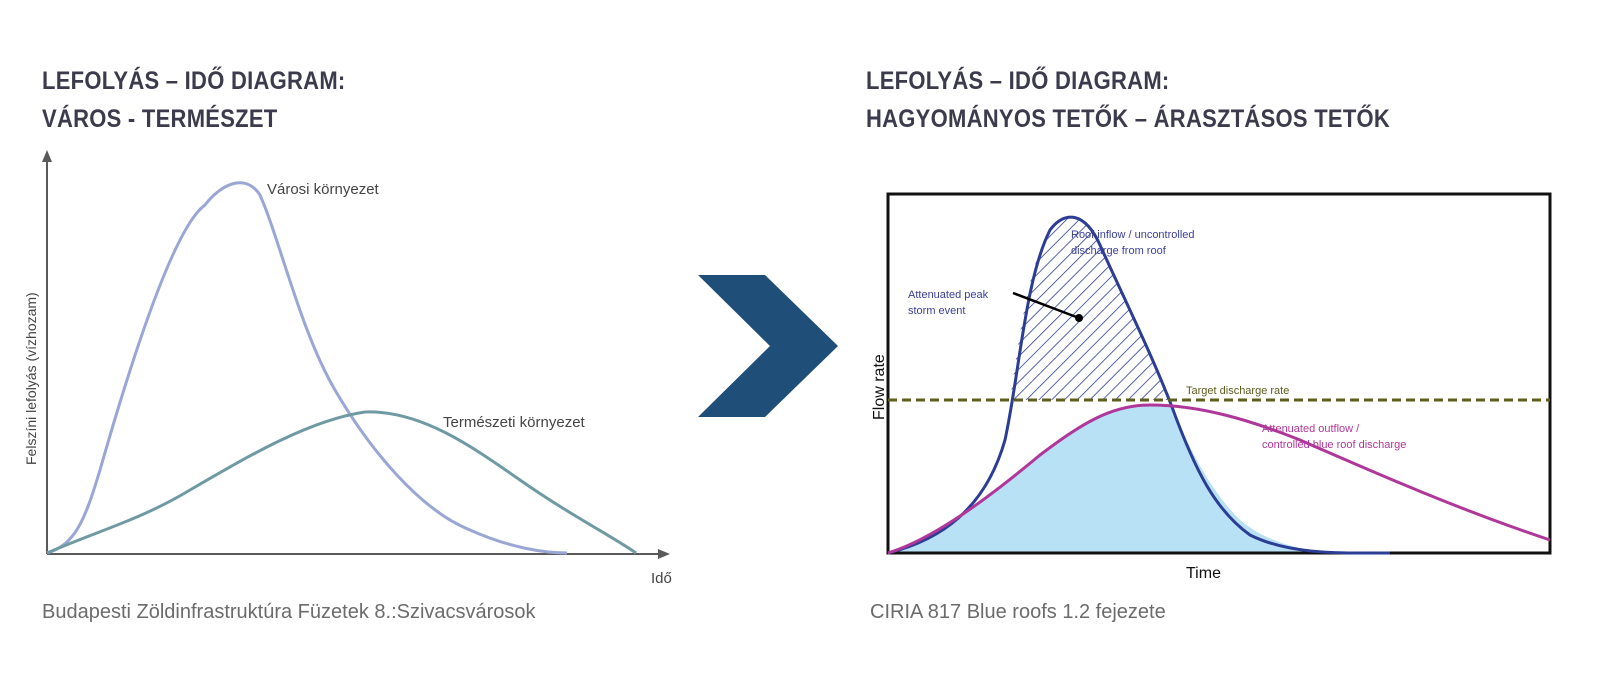  What do you see at coordinates (1090, 308) in the screenshot?
I see `hatched-peak` at bounding box center [1090, 308].